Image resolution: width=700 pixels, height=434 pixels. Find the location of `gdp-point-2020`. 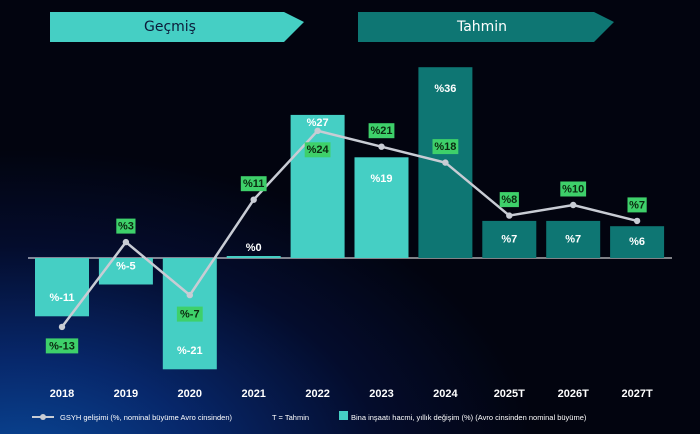

gdp-point-2020 is located at coordinates (189, 295).